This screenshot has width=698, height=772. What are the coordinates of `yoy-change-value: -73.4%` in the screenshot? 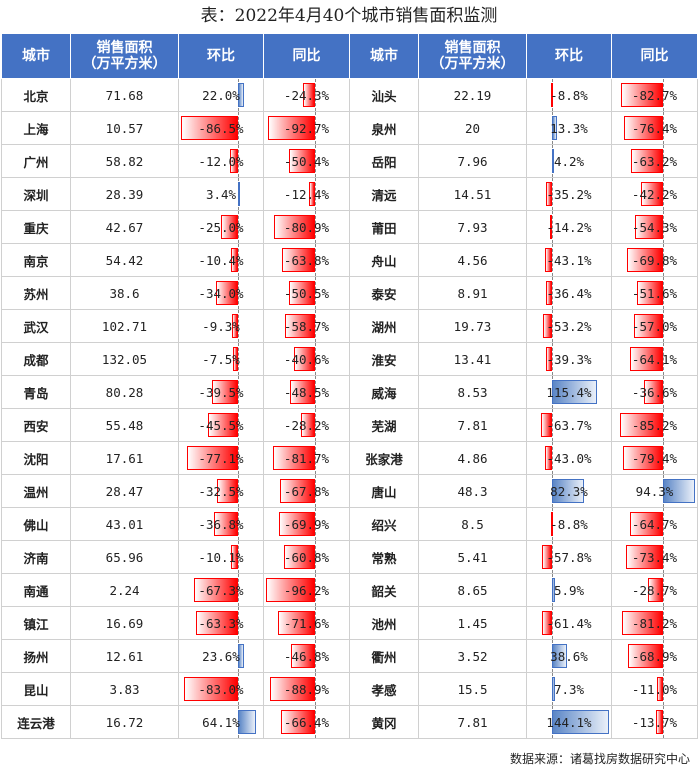 It's located at (654, 557).